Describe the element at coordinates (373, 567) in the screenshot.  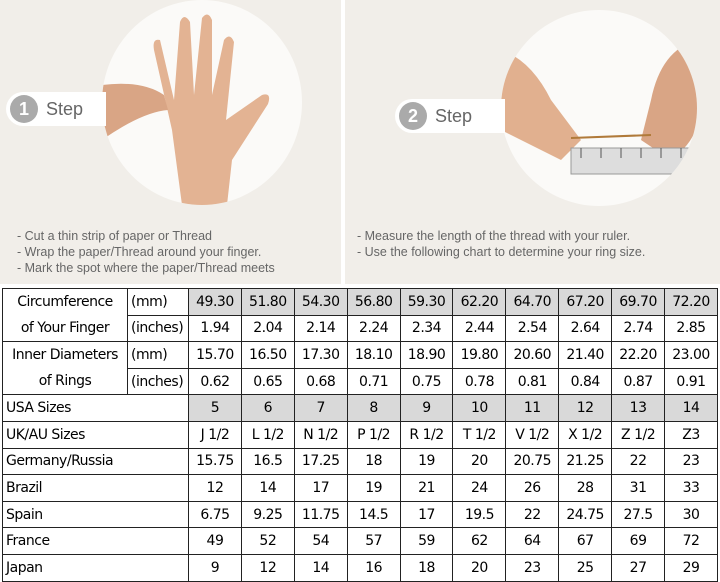
I see `value-cell: 16` at that location.